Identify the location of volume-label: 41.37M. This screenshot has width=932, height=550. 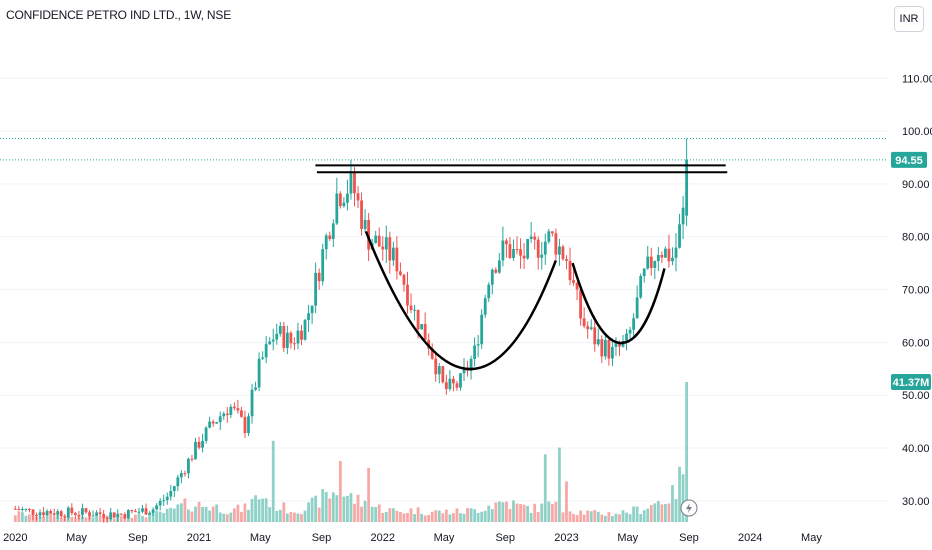
(911, 383).